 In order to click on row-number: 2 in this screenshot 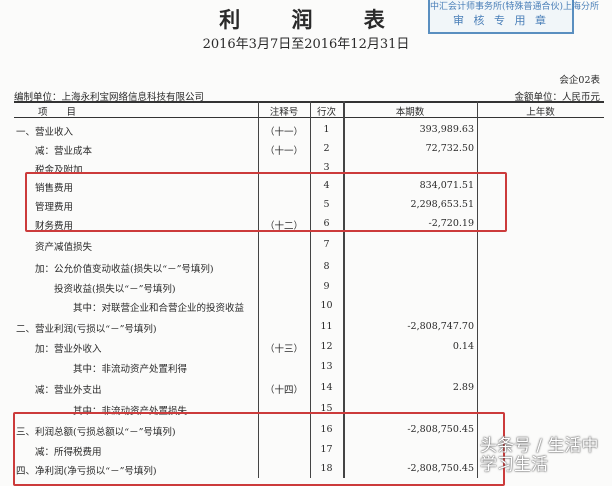, I will do `click(326, 148)`.